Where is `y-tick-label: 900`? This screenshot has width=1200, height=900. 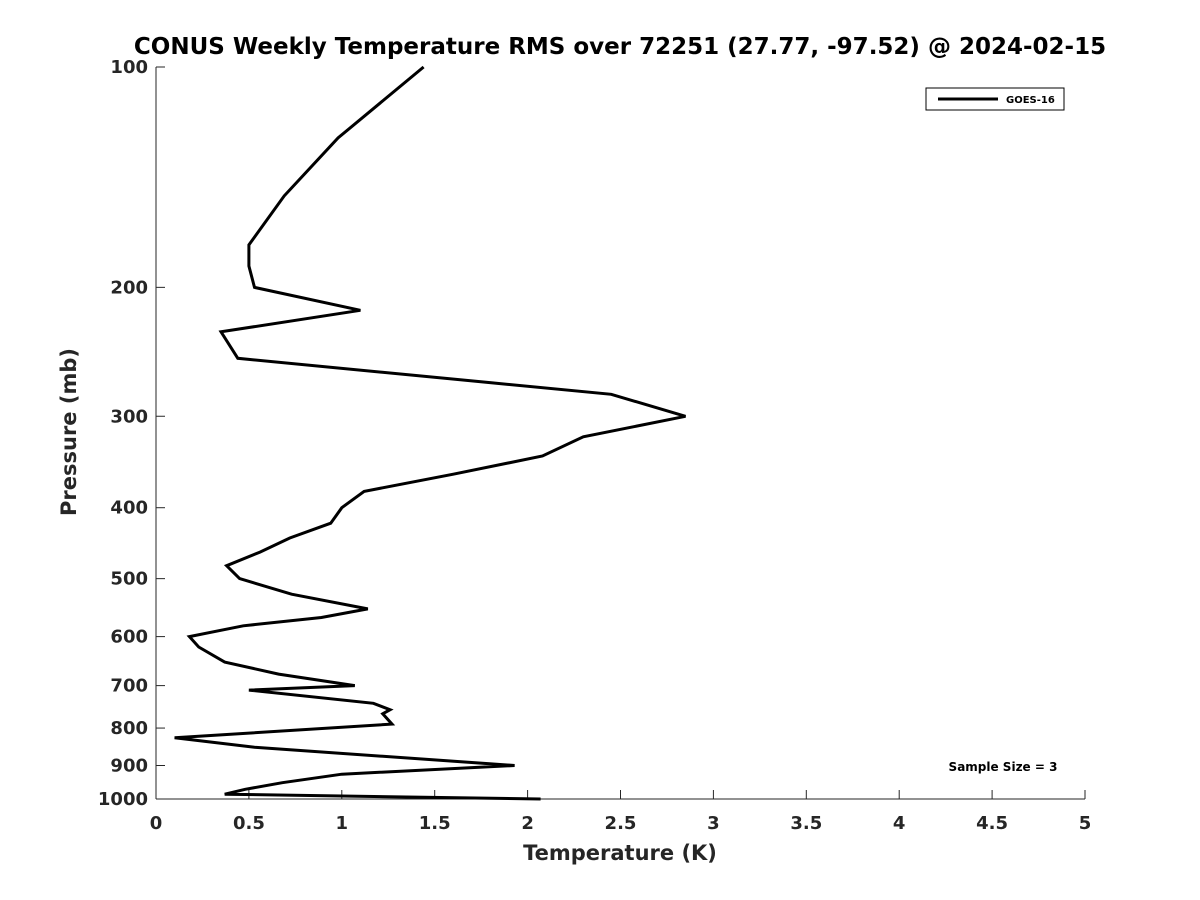
y-tick-label: 900 is located at coordinates (129, 766).